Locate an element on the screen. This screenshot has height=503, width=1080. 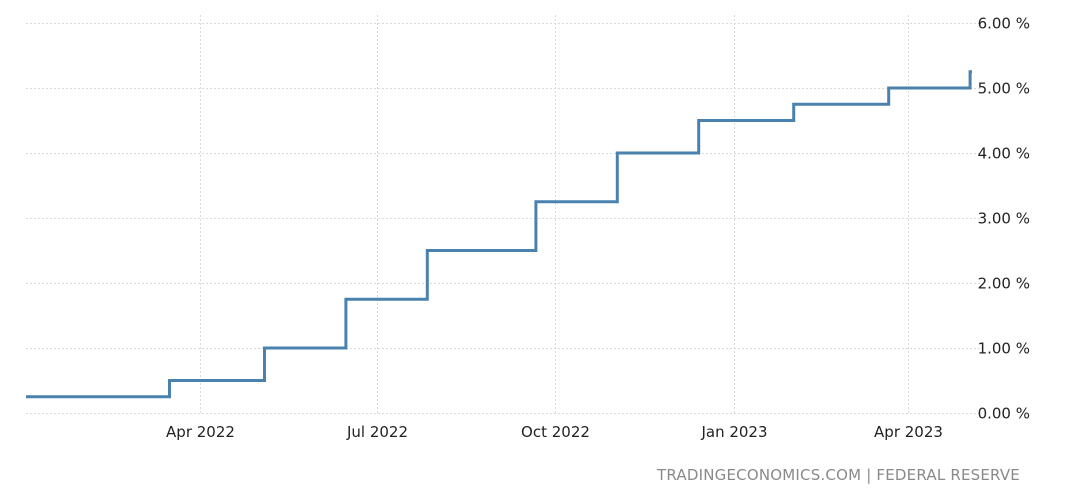
y-tick-label: 2.00 % is located at coordinates (1004, 284).